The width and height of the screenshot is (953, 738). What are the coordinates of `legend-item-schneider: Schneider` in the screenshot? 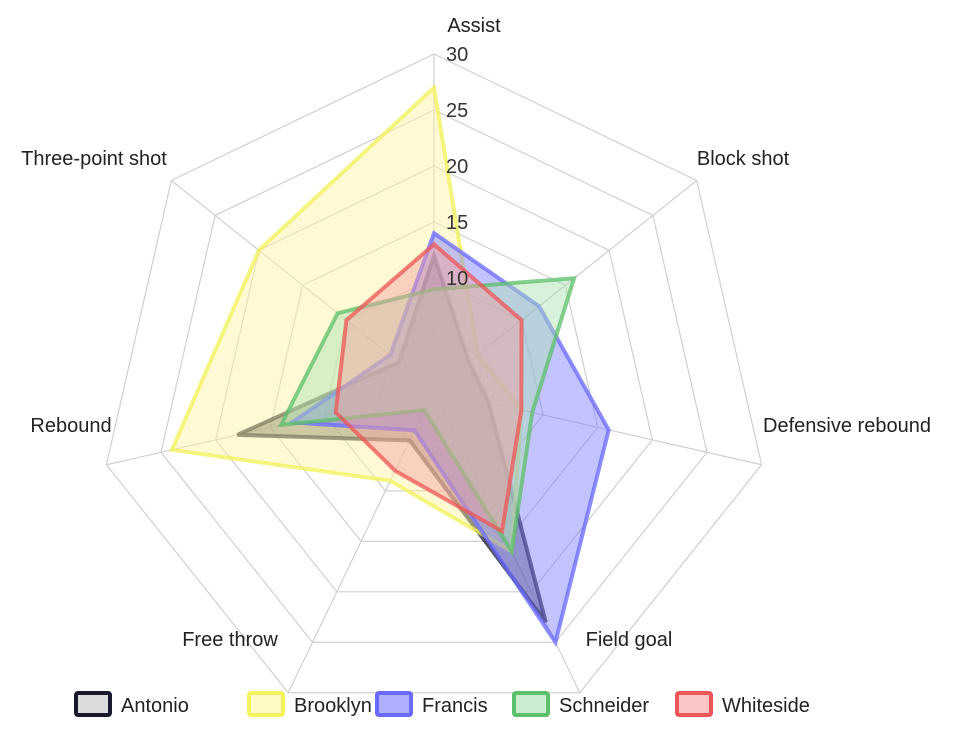 It's located at (580, 704).